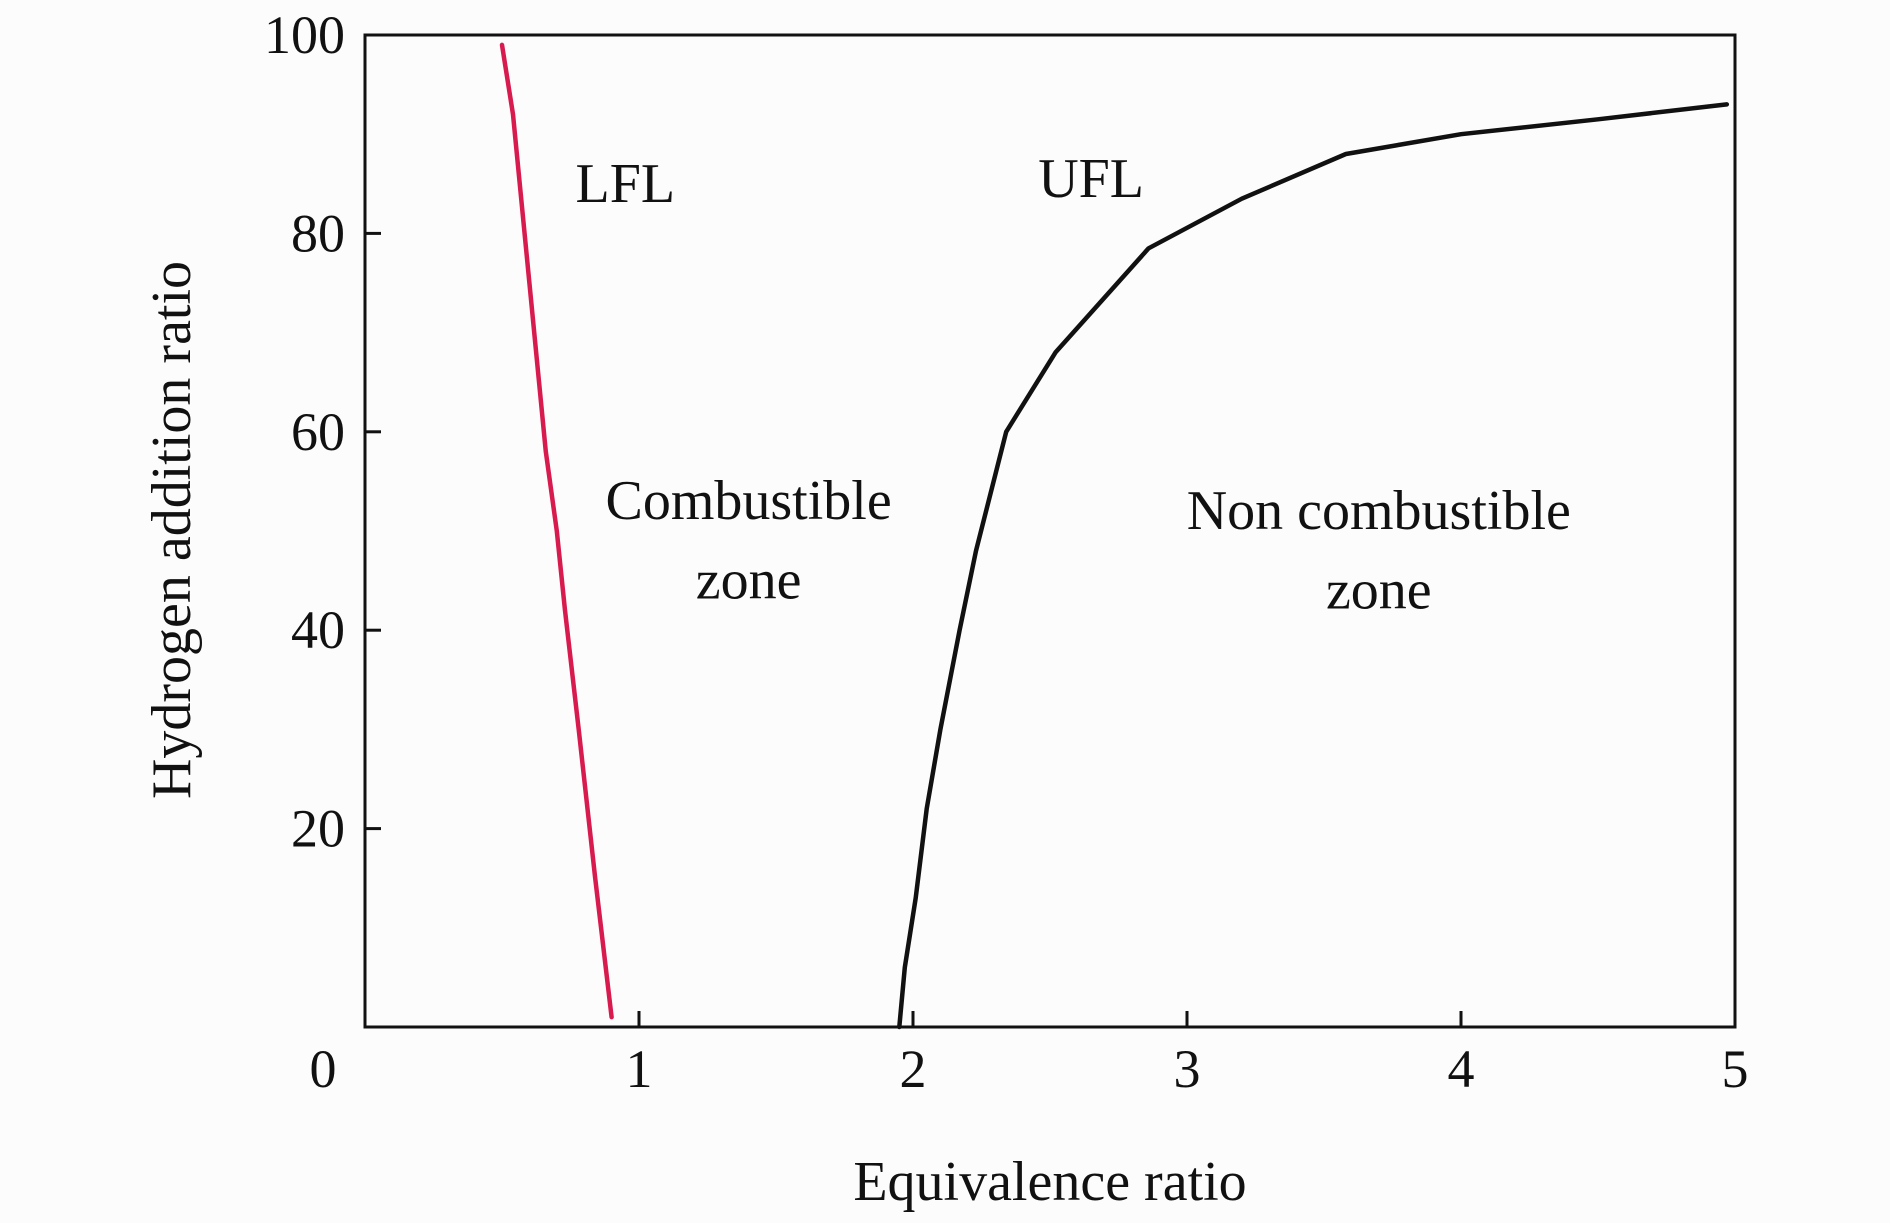 Image resolution: width=1890 pixels, height=1223 pixels. Describe the element at coordinates (748, 501) in the screenshot. I see `annotation: Combustible` at that location.